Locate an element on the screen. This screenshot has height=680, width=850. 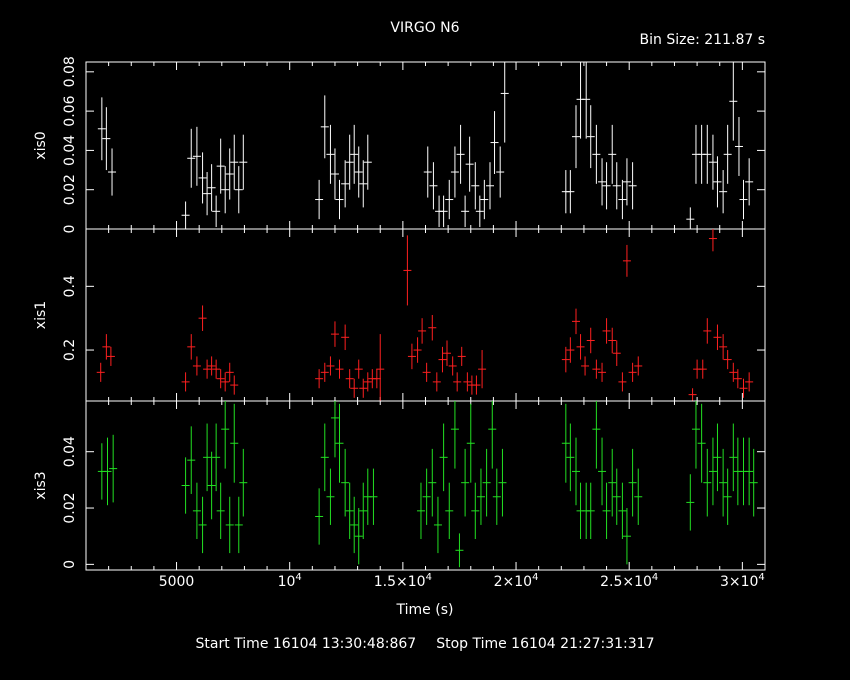
y-tick-label: 0.2 is located at coordinates (70, 350).